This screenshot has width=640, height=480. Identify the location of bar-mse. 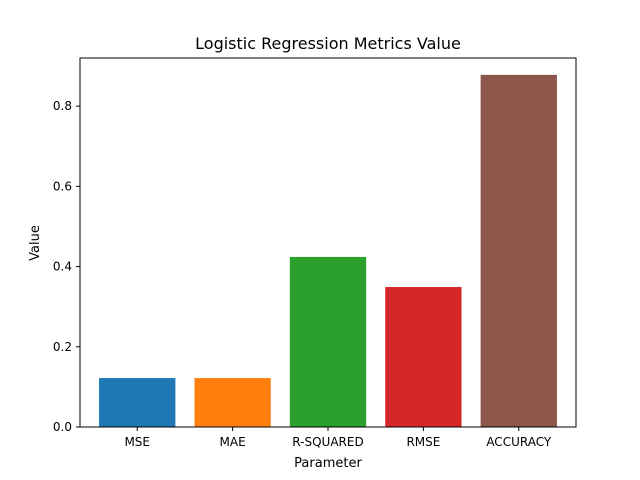
(137, 402).